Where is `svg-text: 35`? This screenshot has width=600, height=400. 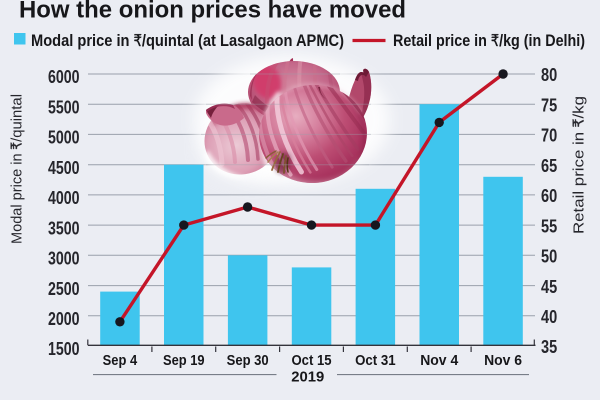
svg-text: 35 is located at coordinates (549, 347).